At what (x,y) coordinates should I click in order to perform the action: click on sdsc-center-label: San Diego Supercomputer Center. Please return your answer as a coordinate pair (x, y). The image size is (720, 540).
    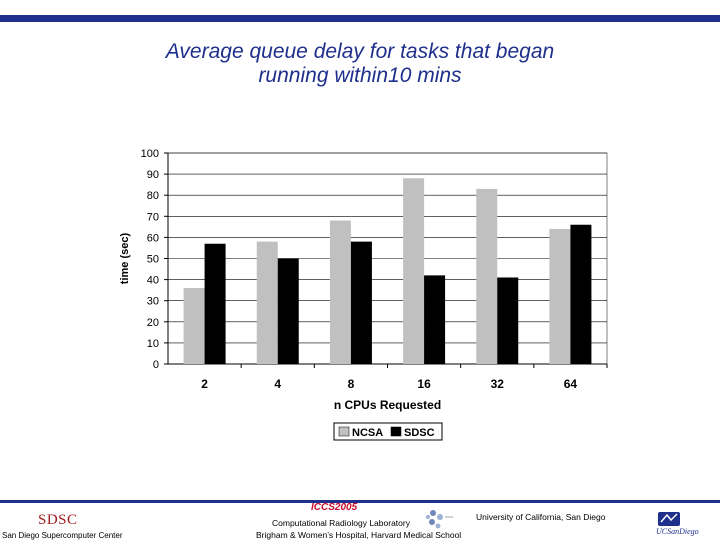
    Looking at the image, I should click on (62, 535).